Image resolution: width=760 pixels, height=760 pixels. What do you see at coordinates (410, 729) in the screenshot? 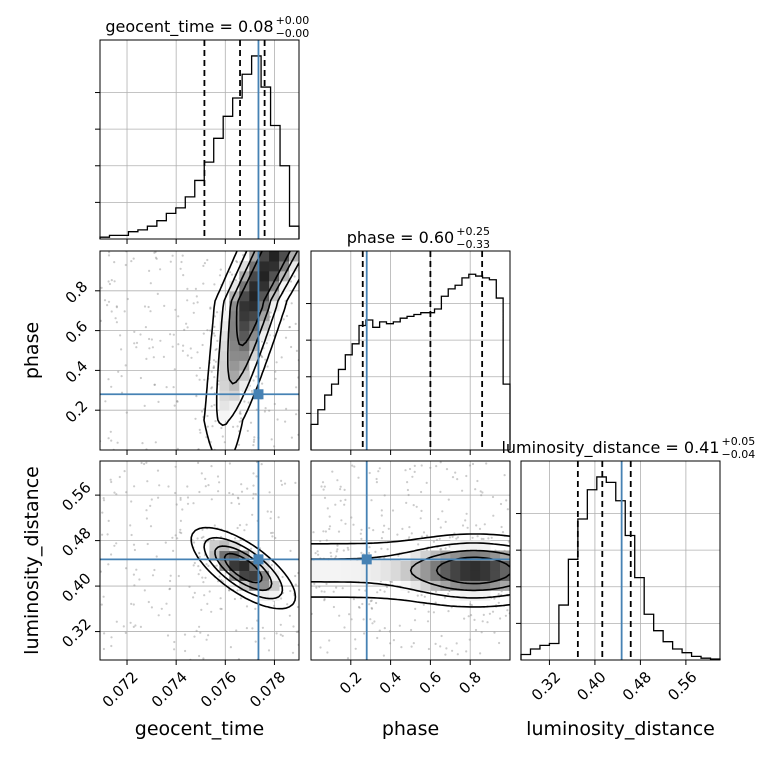
I see `x-axis-label-phase: phase` at bounding box center [410, 729].